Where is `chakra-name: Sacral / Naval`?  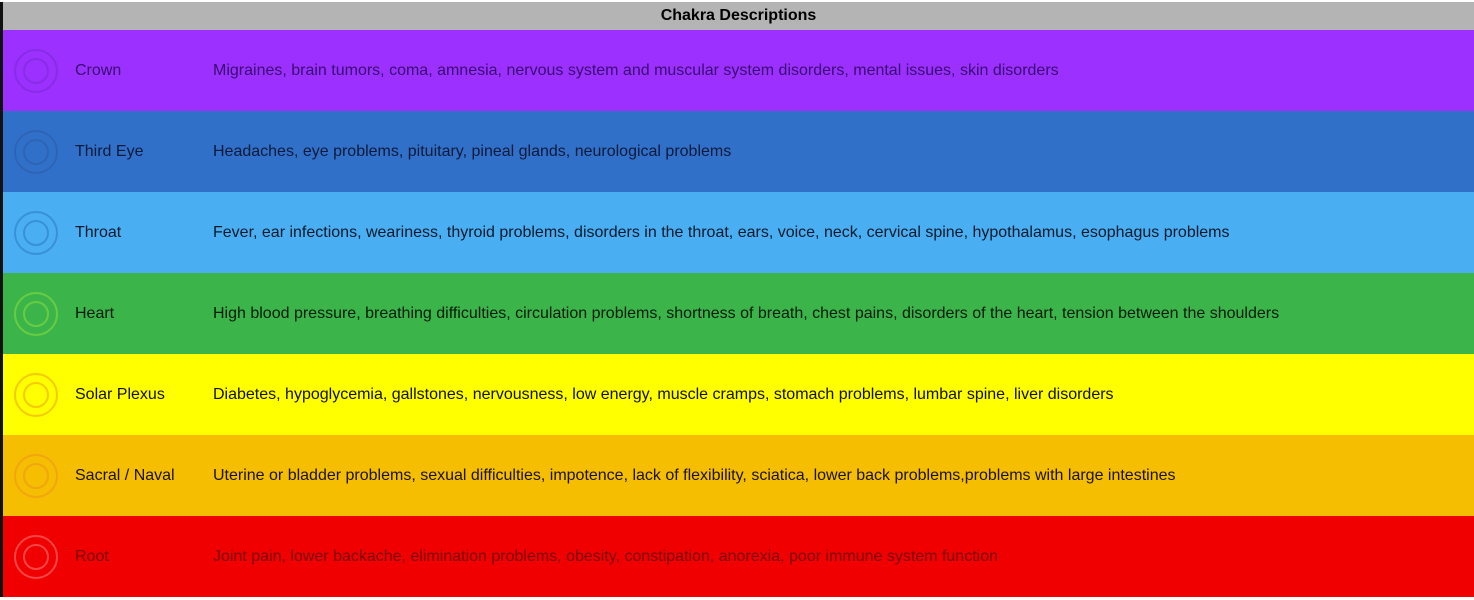 chakra-name: Sacral / Naval is located at coordinates (125, 475).